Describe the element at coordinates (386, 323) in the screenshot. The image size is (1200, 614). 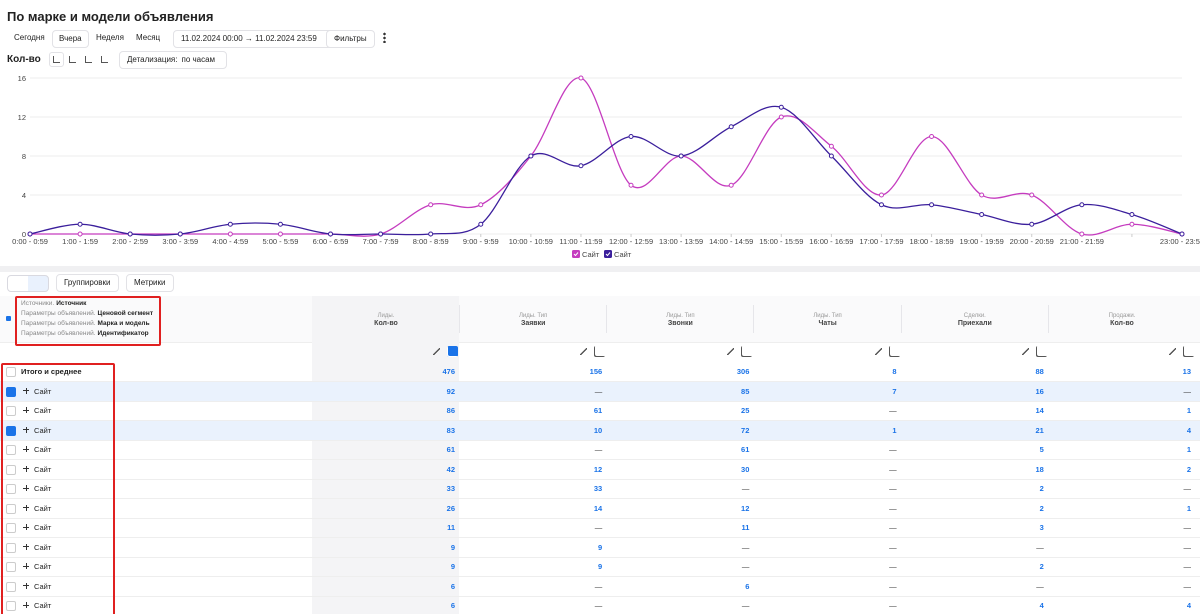
I see `column-name: Кол-во` at that location.